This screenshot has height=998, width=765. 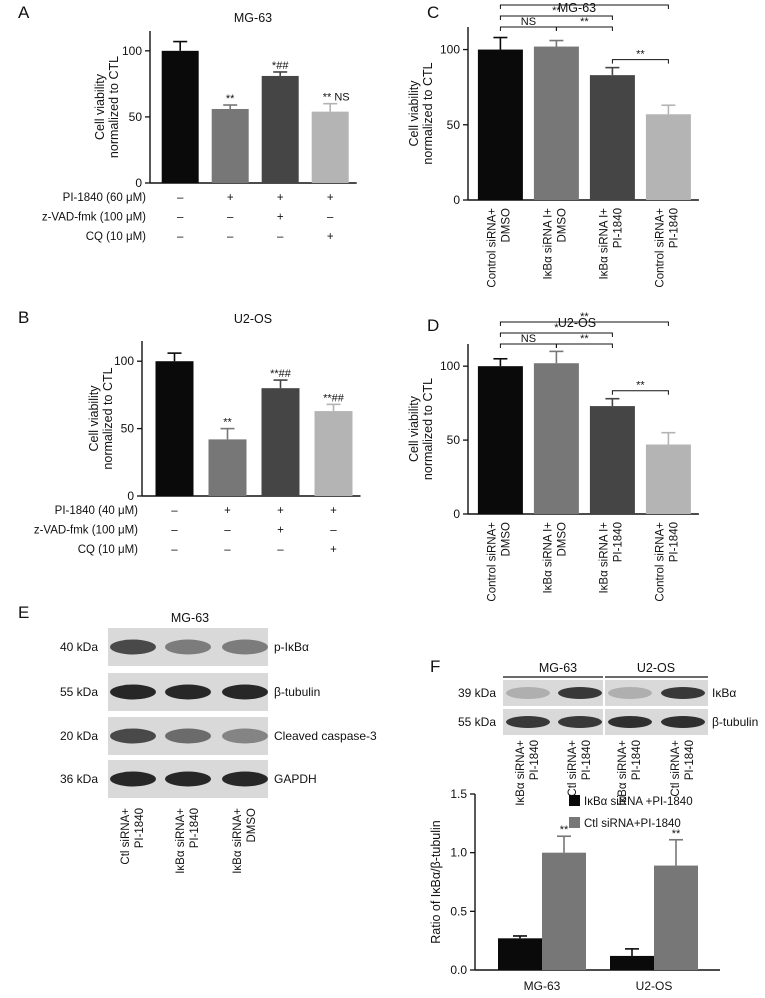 What do you see at coordinates (558, 668) in the screenshot?
I see `group-label: MG-63` at bounding box center [558, 668].